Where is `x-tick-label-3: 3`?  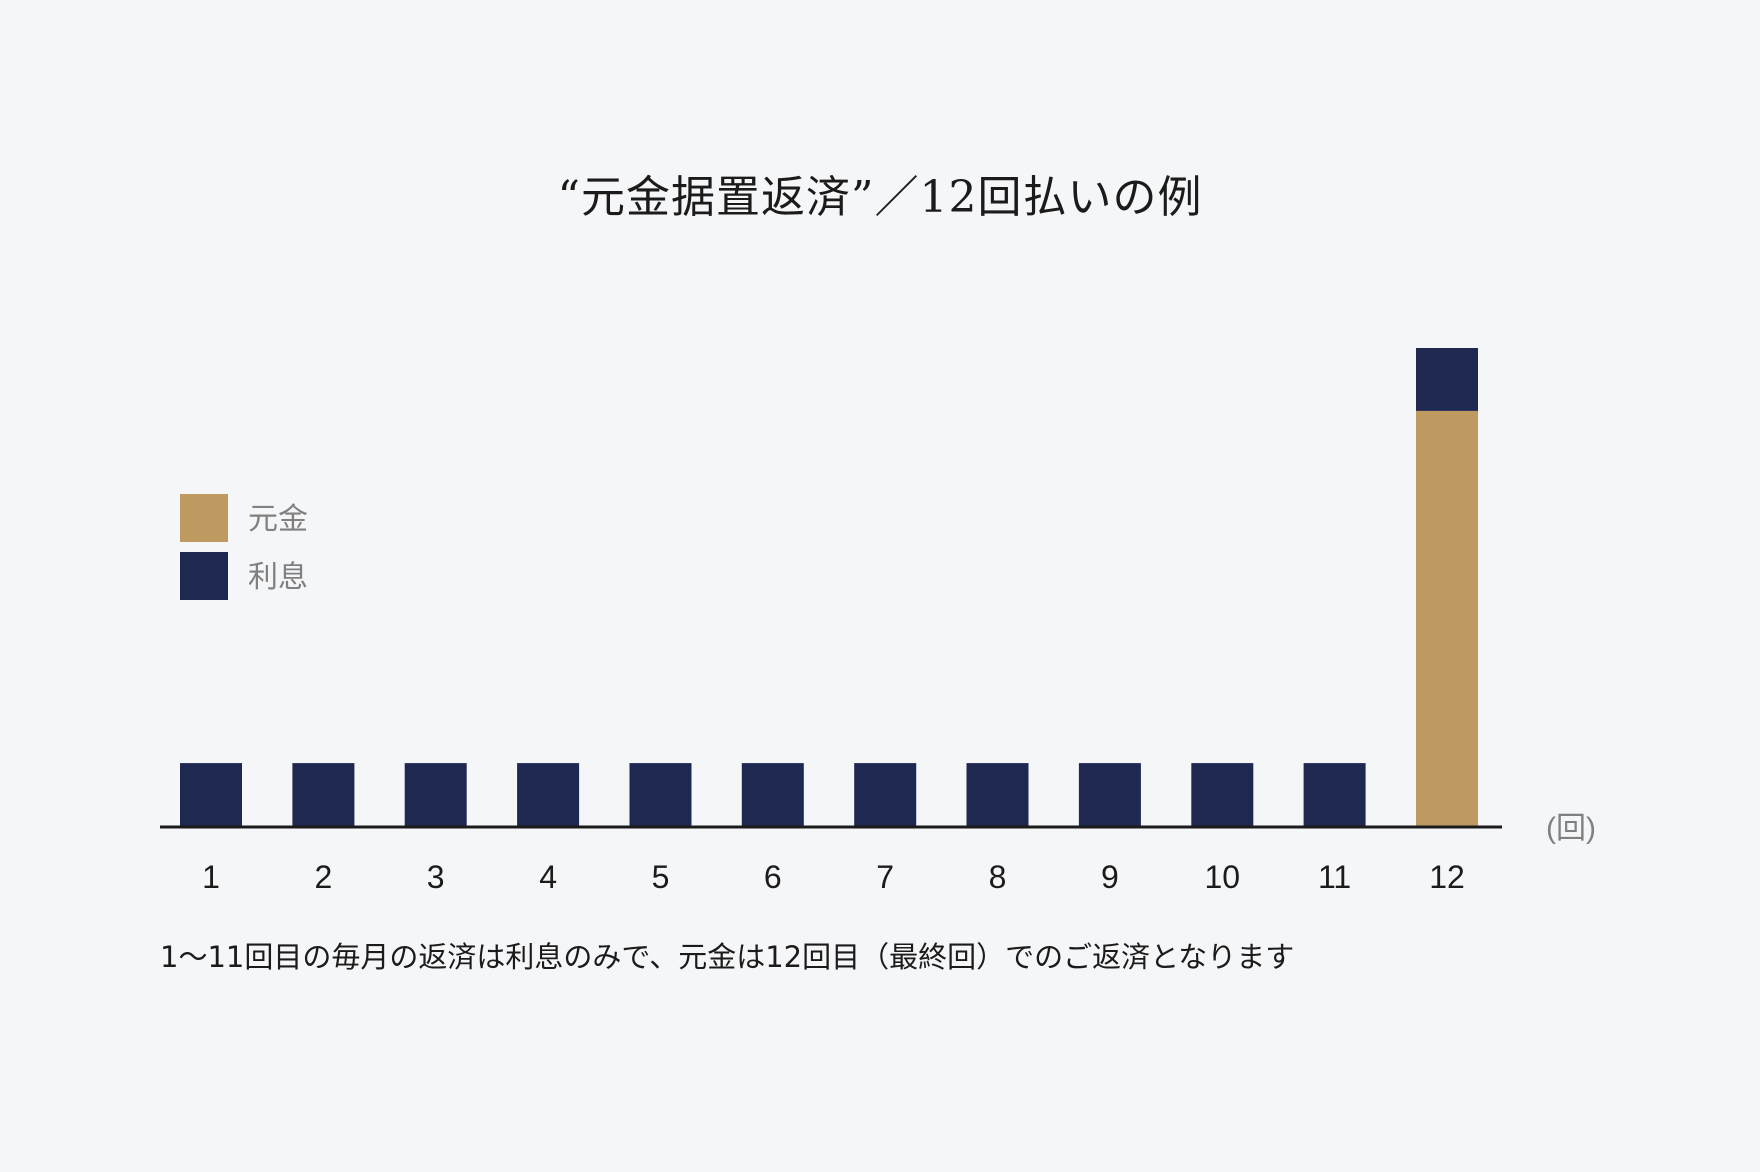
x-tick-label-3: 3 is located at coordinates (436, 877).